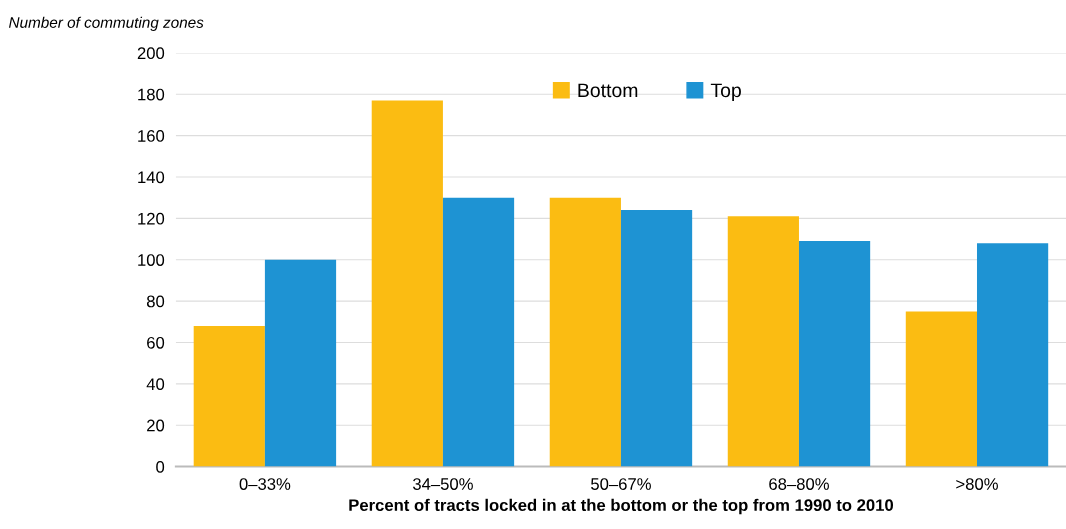 The image size is (1066, 529). Describe the element at coordinates (156, 342) in the screenshot. I see `y-tick-label: 60` at that location.